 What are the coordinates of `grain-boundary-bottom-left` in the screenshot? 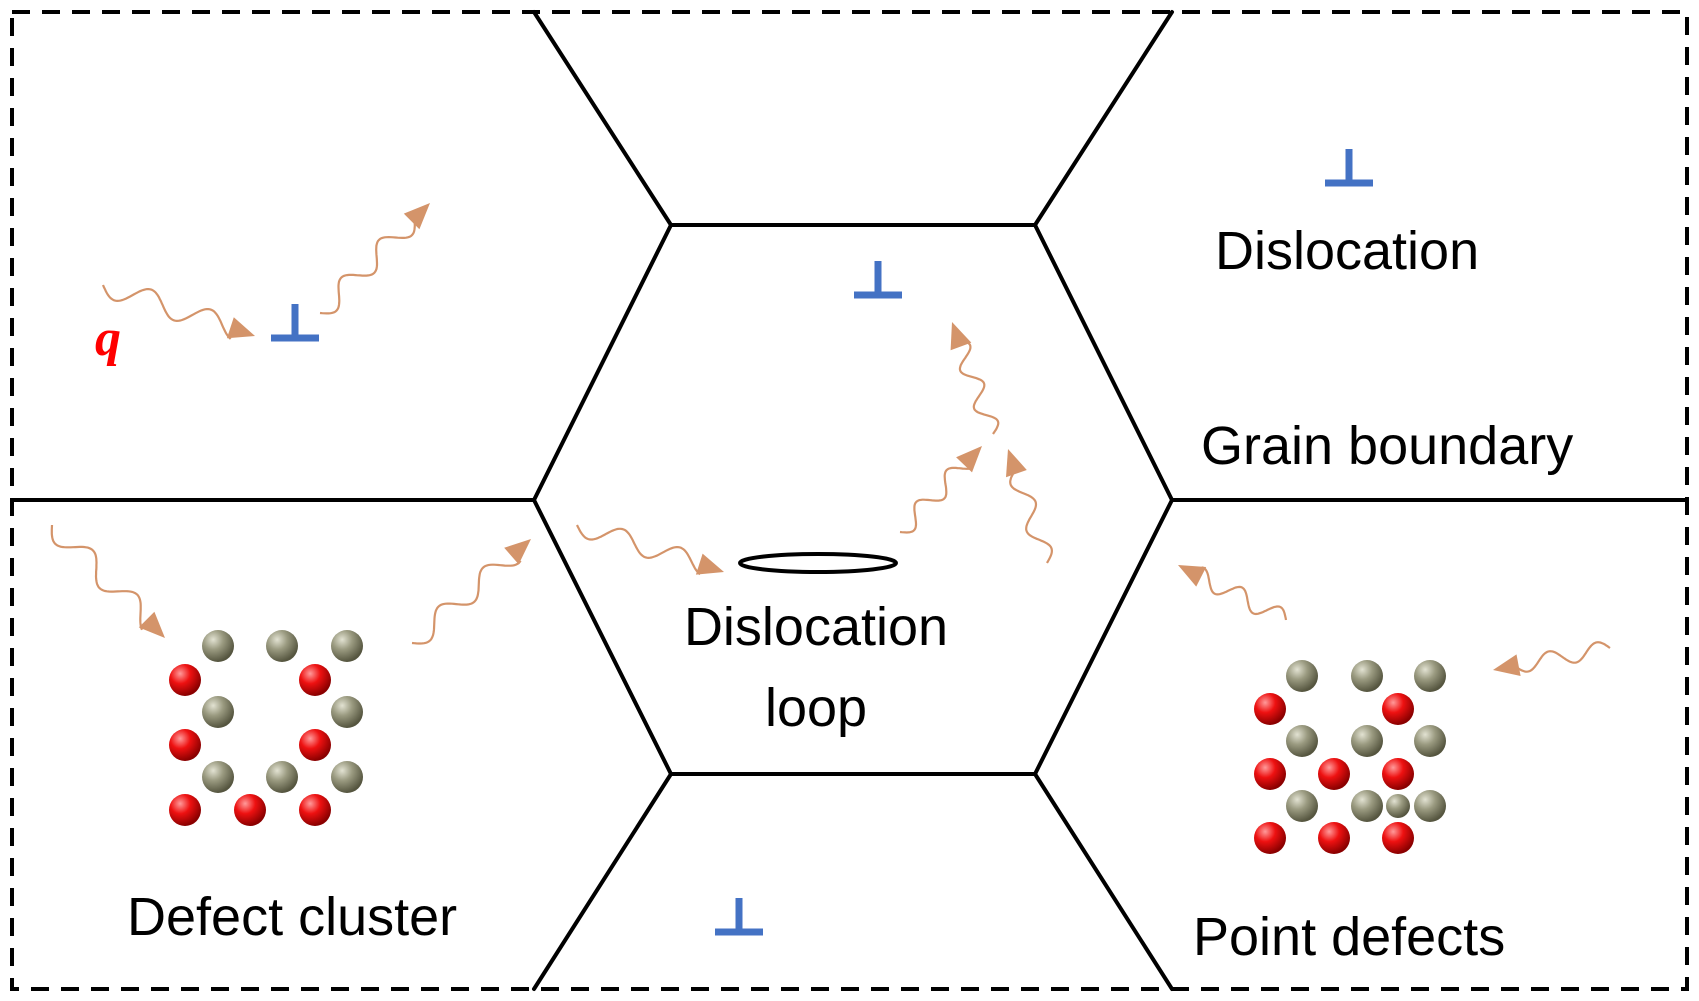 It's located at (602, 881).